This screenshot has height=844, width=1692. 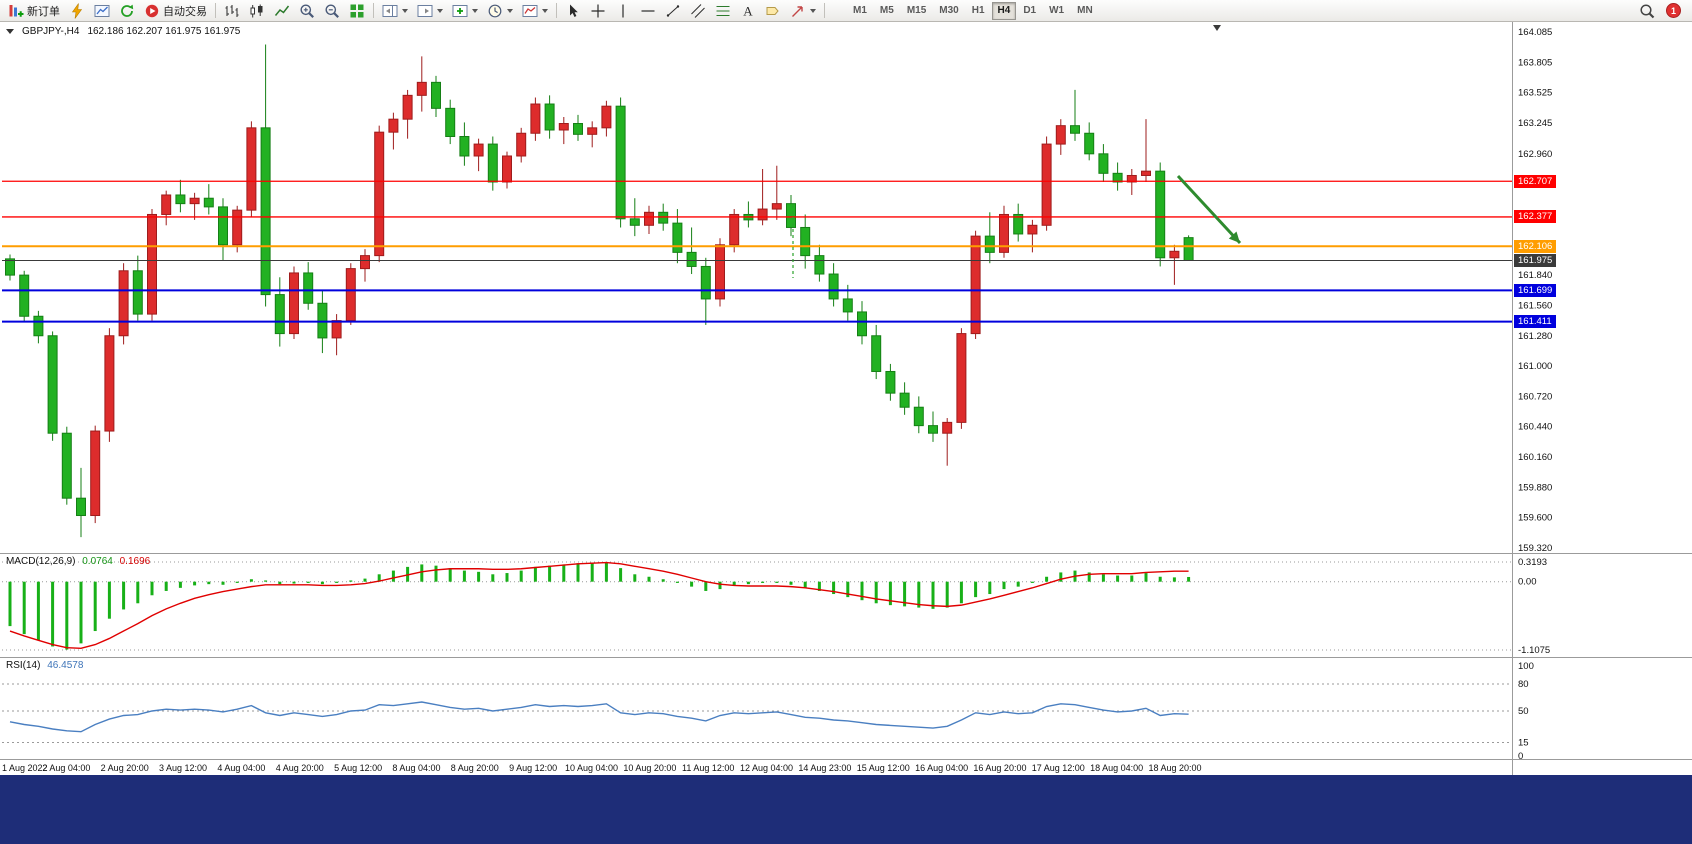 What do you see at coordinates (332, 11) in the screenshot?
I see `zoom-out-button` at bounding box center [332, 11].